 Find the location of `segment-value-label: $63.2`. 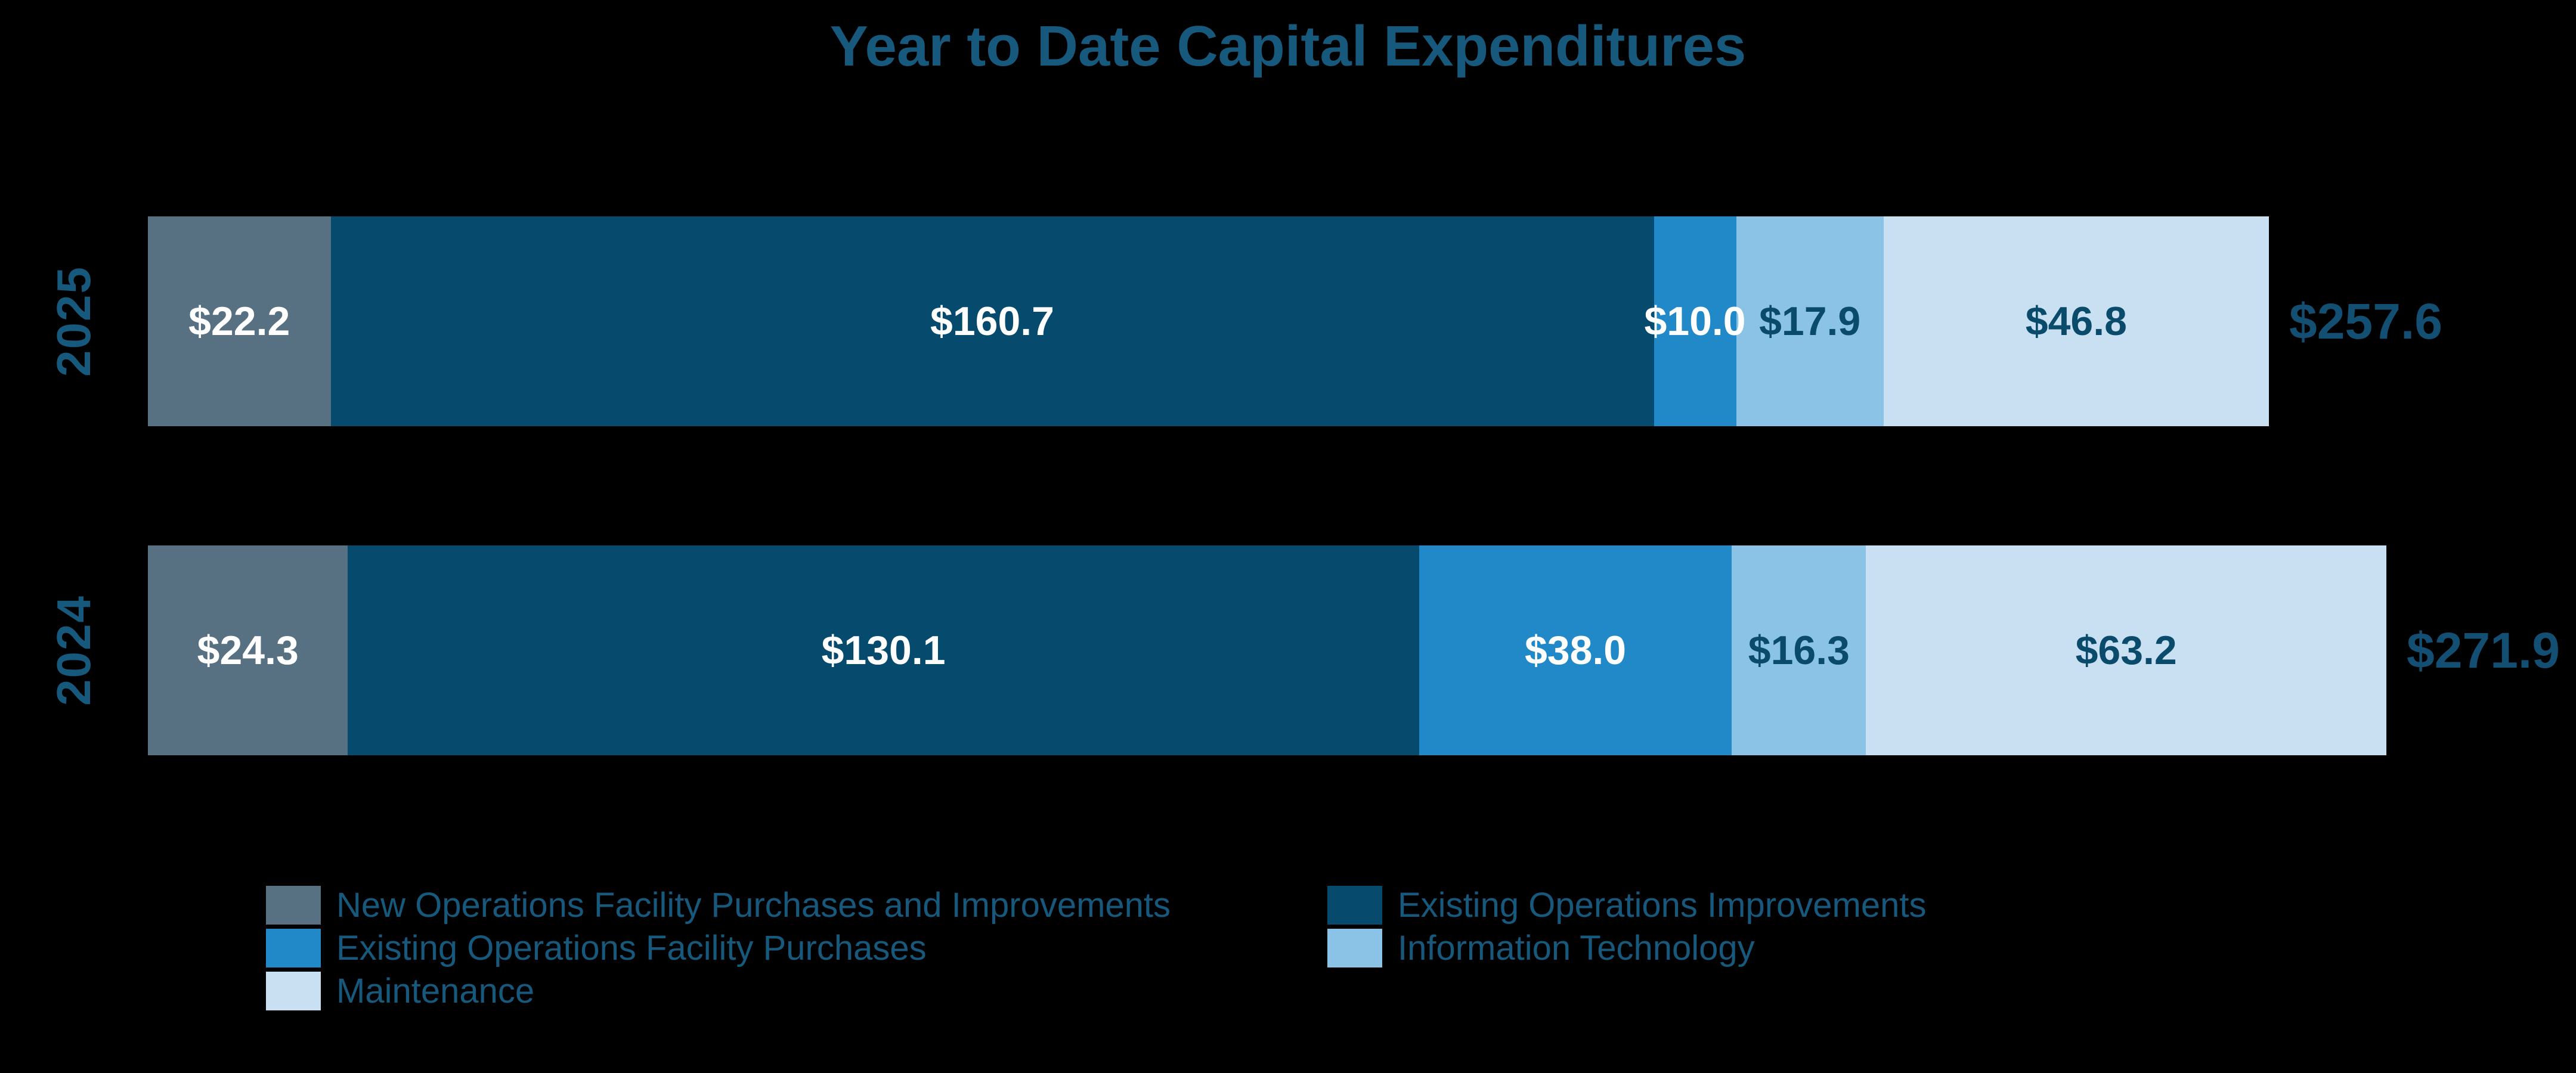

segment-value-label: $63.2 is located at coordinates (2126, 650).